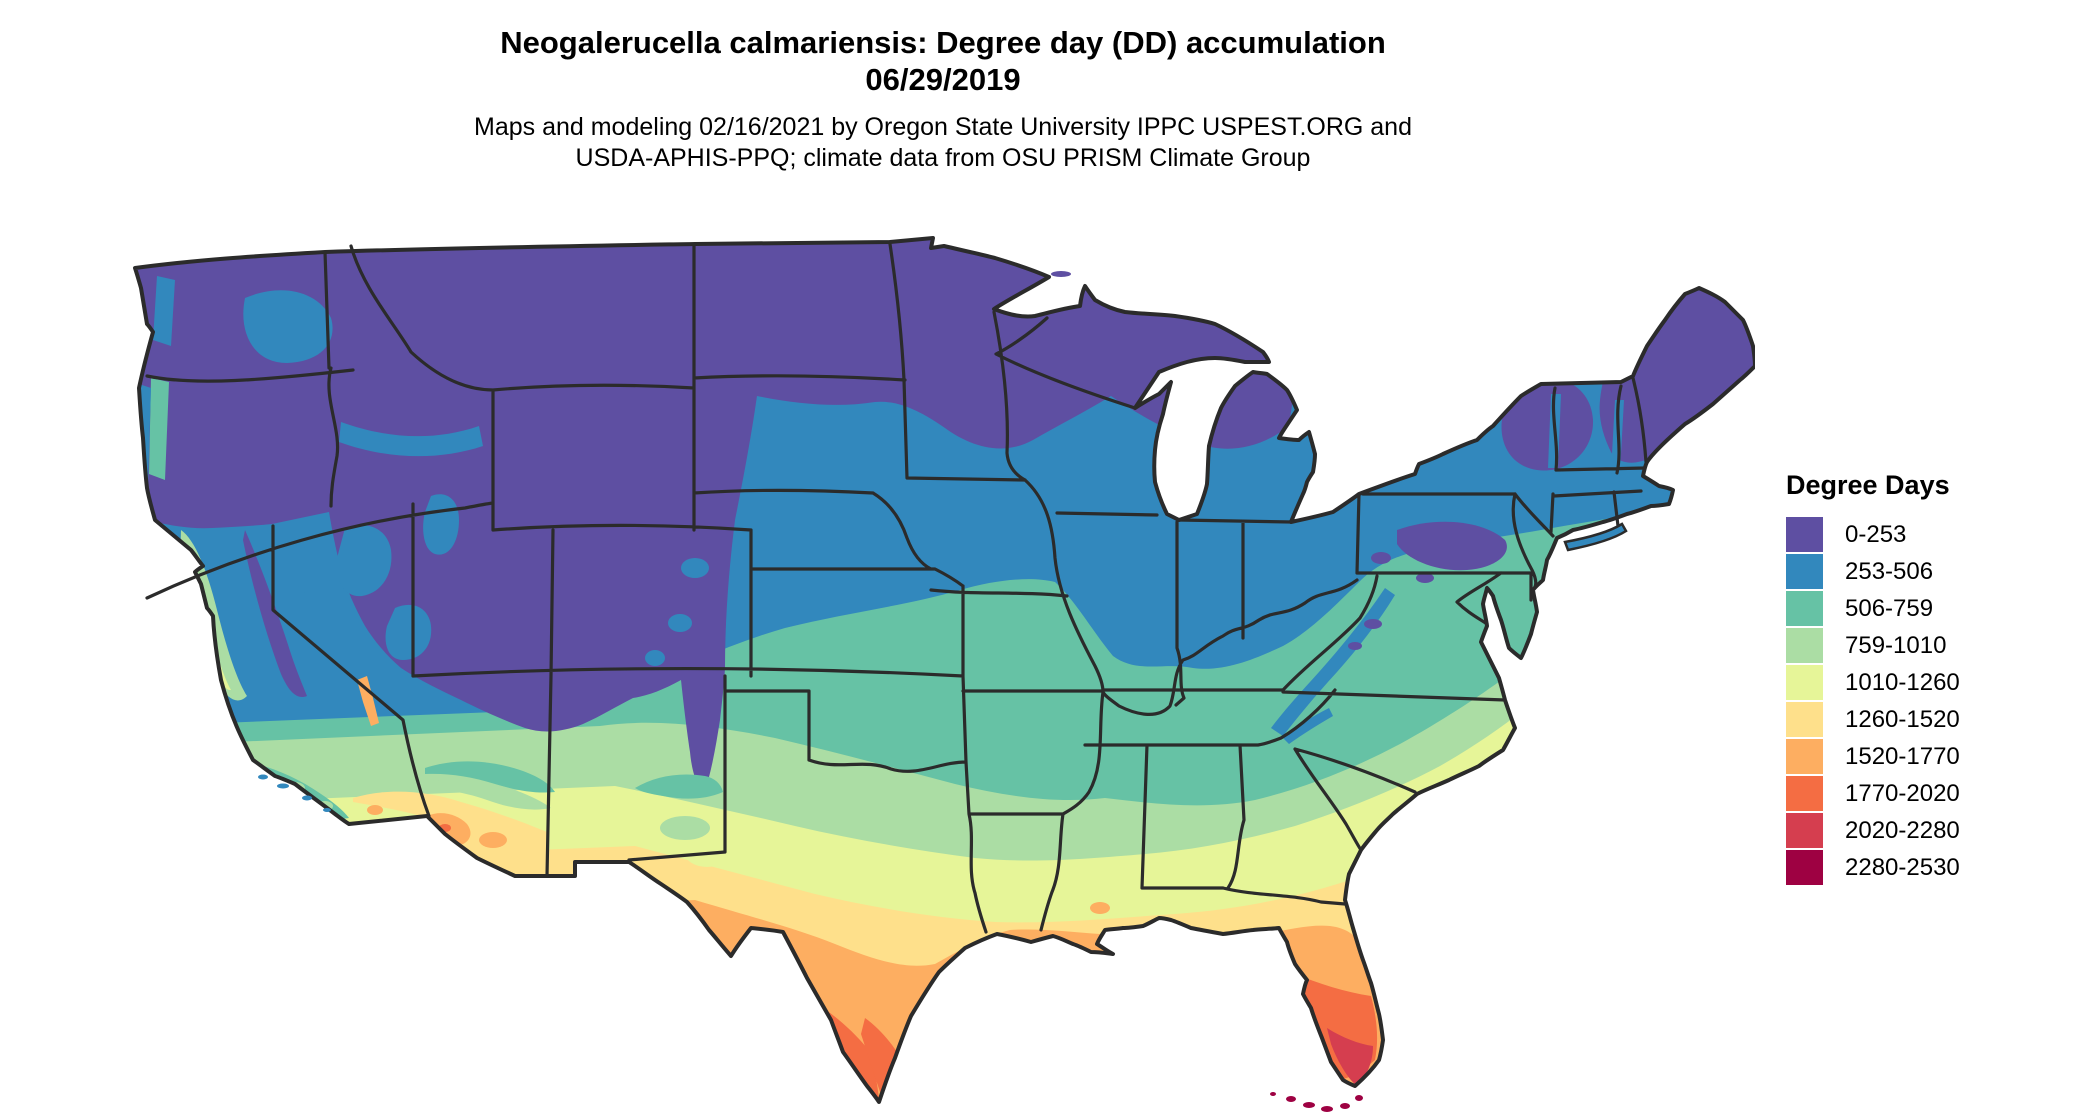  I want to click on legend-row: 1010-1260, so click(1936, 682).